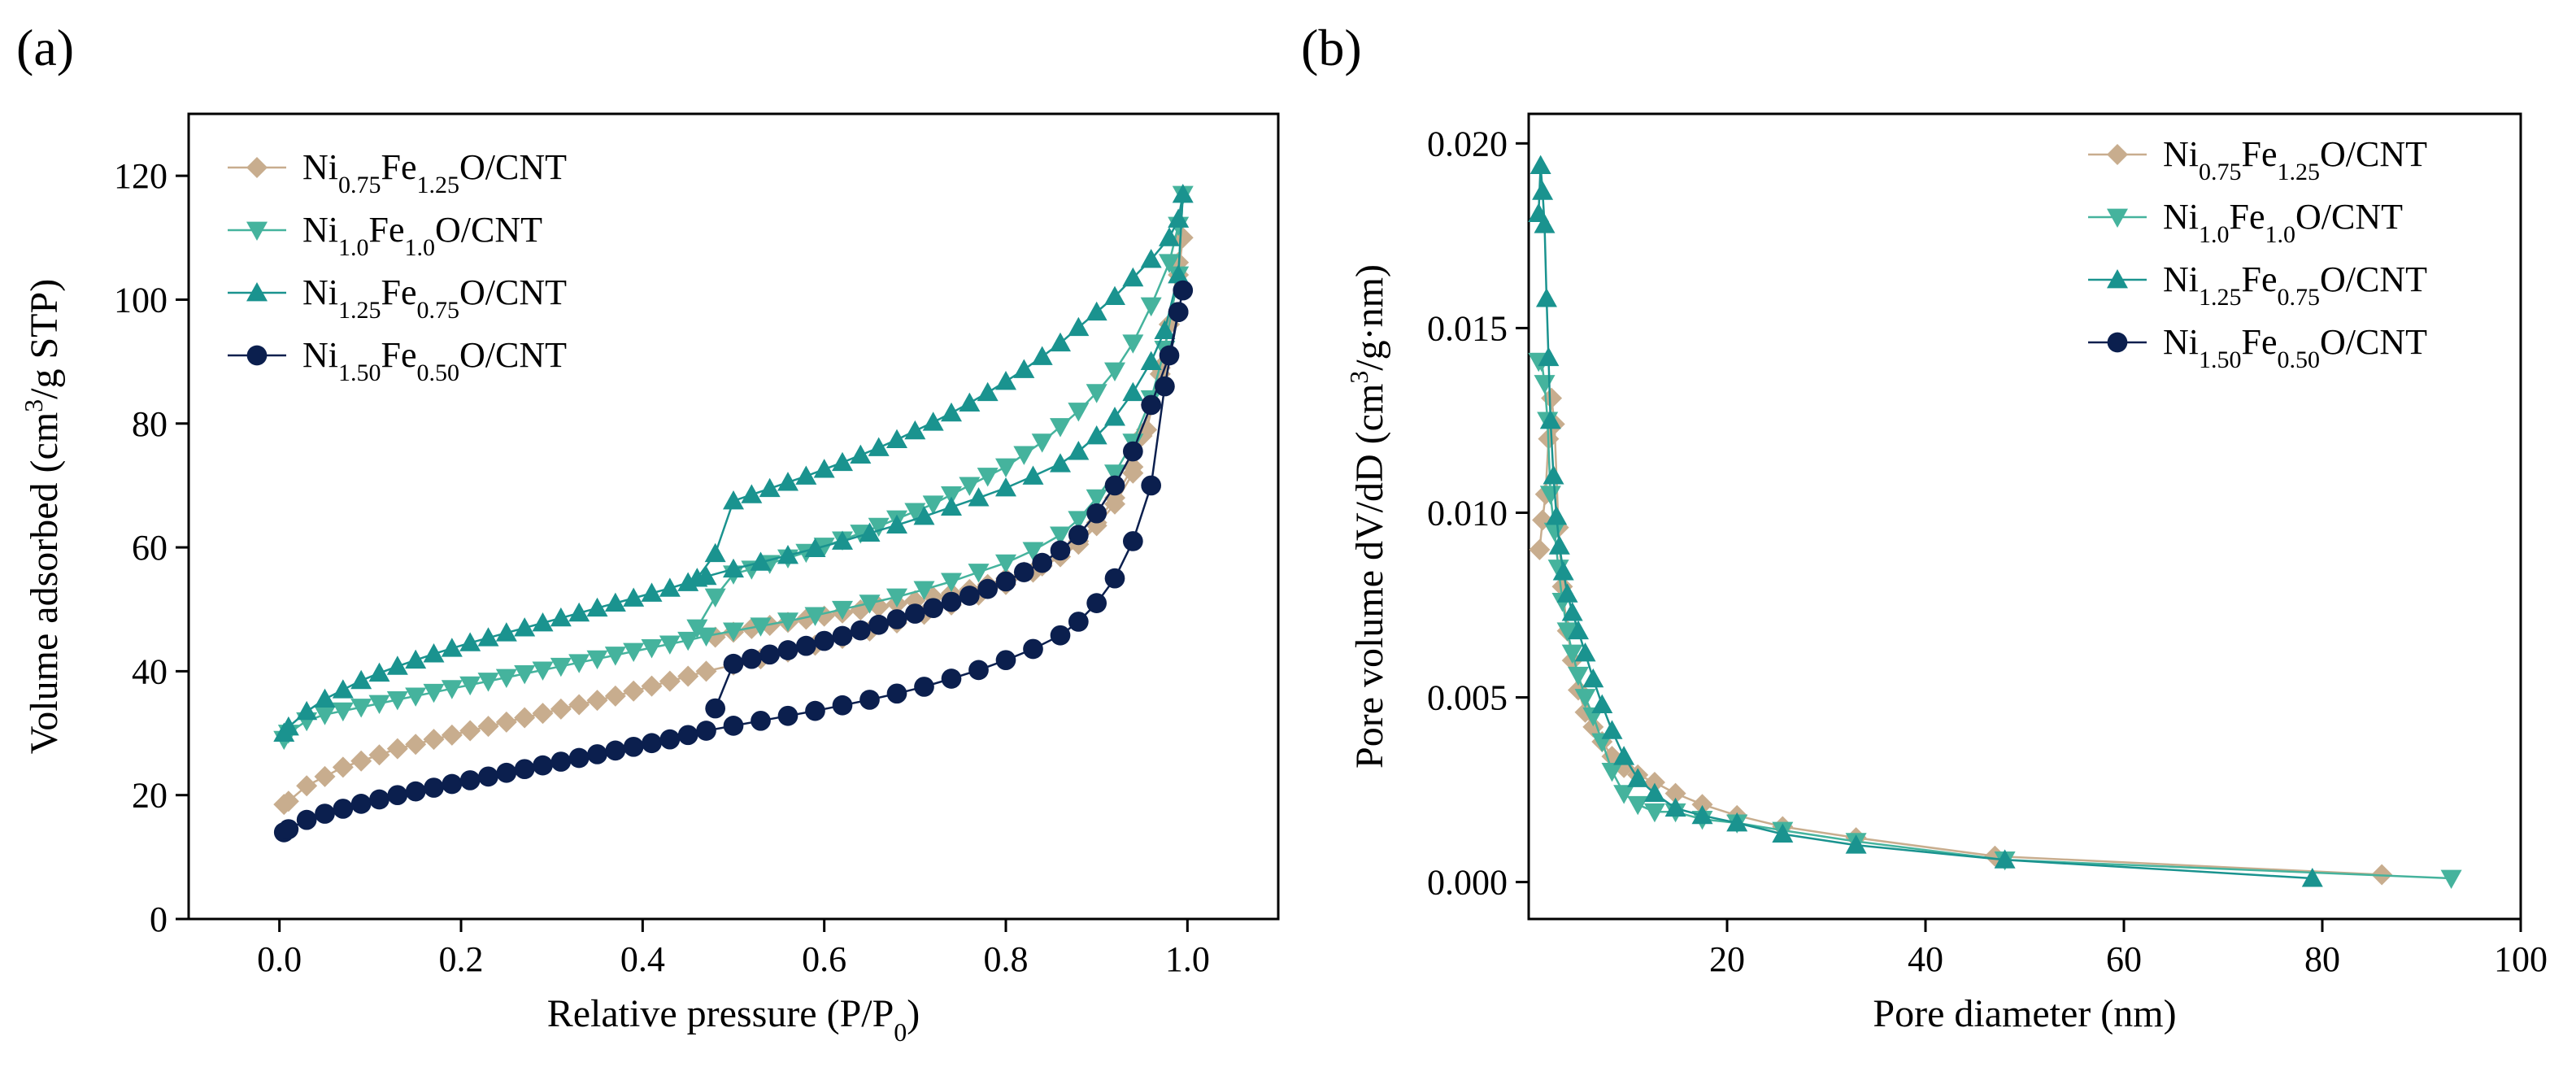  I want to click on x-tick-label: 100, so click(2521, 959).